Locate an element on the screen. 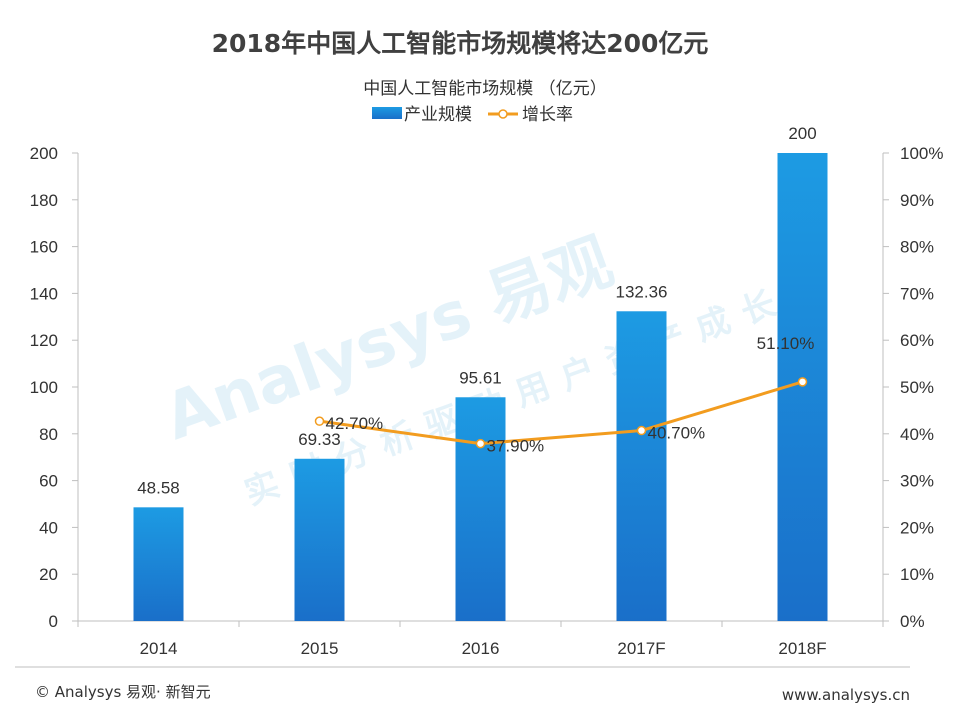  left-tick-label: 100 is located at coordinates (44, 387).